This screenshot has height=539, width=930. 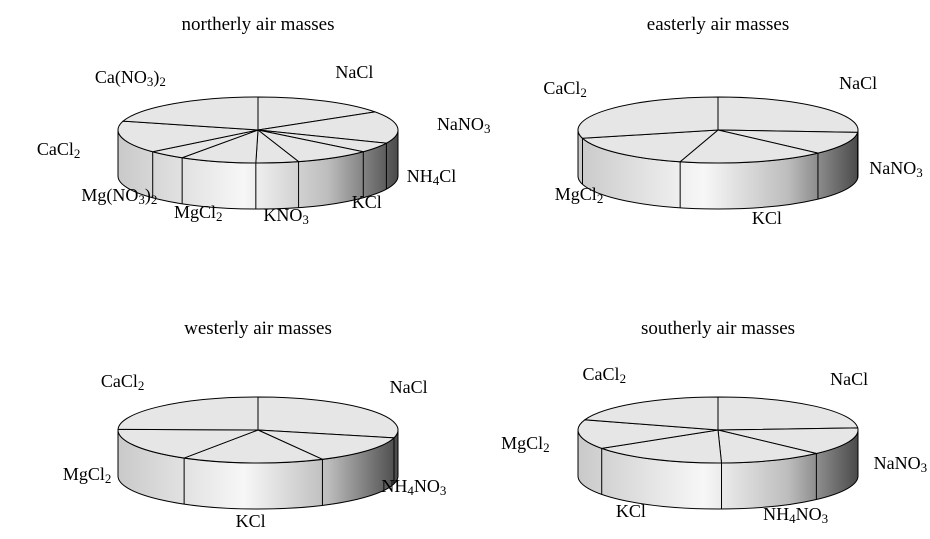 I want to click on slice-label: NH4Cl, so click(x=431, y=177).